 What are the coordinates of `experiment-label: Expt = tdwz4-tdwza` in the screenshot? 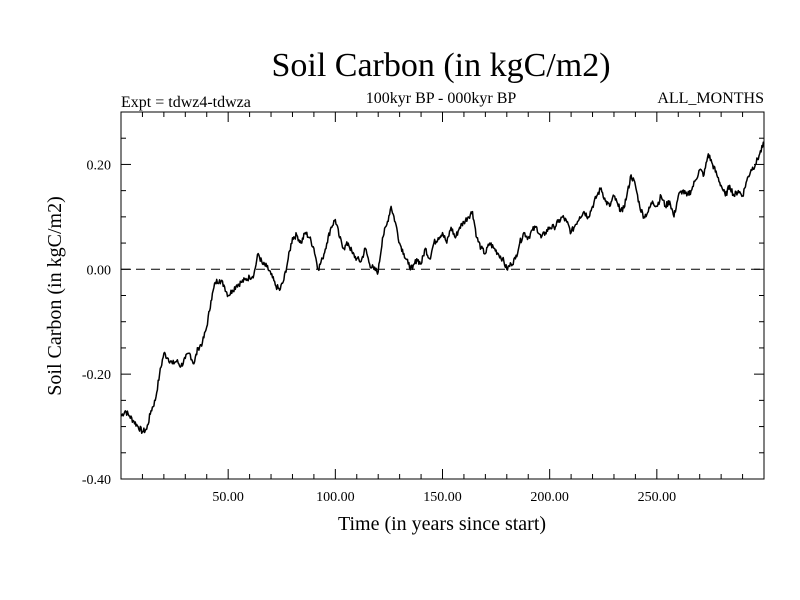 It's located at (186, 102).